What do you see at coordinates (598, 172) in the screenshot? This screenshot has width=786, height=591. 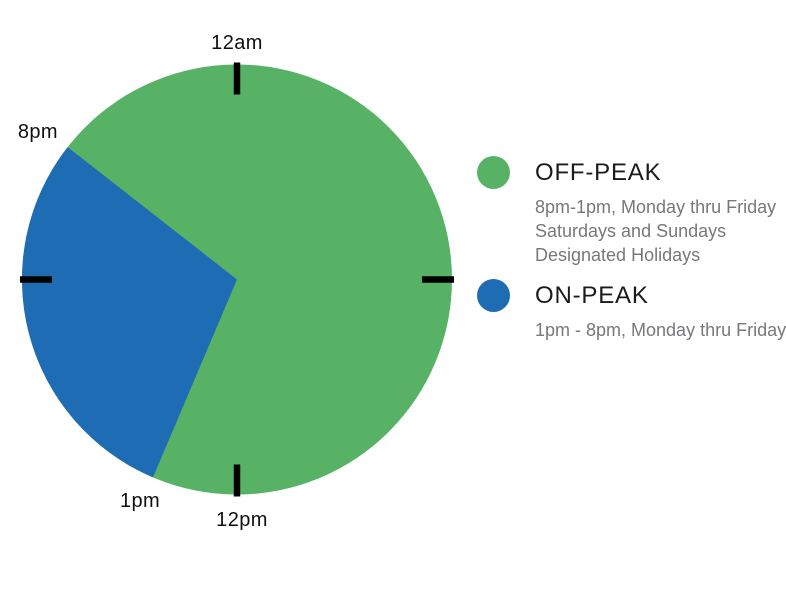 I see `legend-title-off-peak: OFF-PEAK` at bounding box center [598, 172].